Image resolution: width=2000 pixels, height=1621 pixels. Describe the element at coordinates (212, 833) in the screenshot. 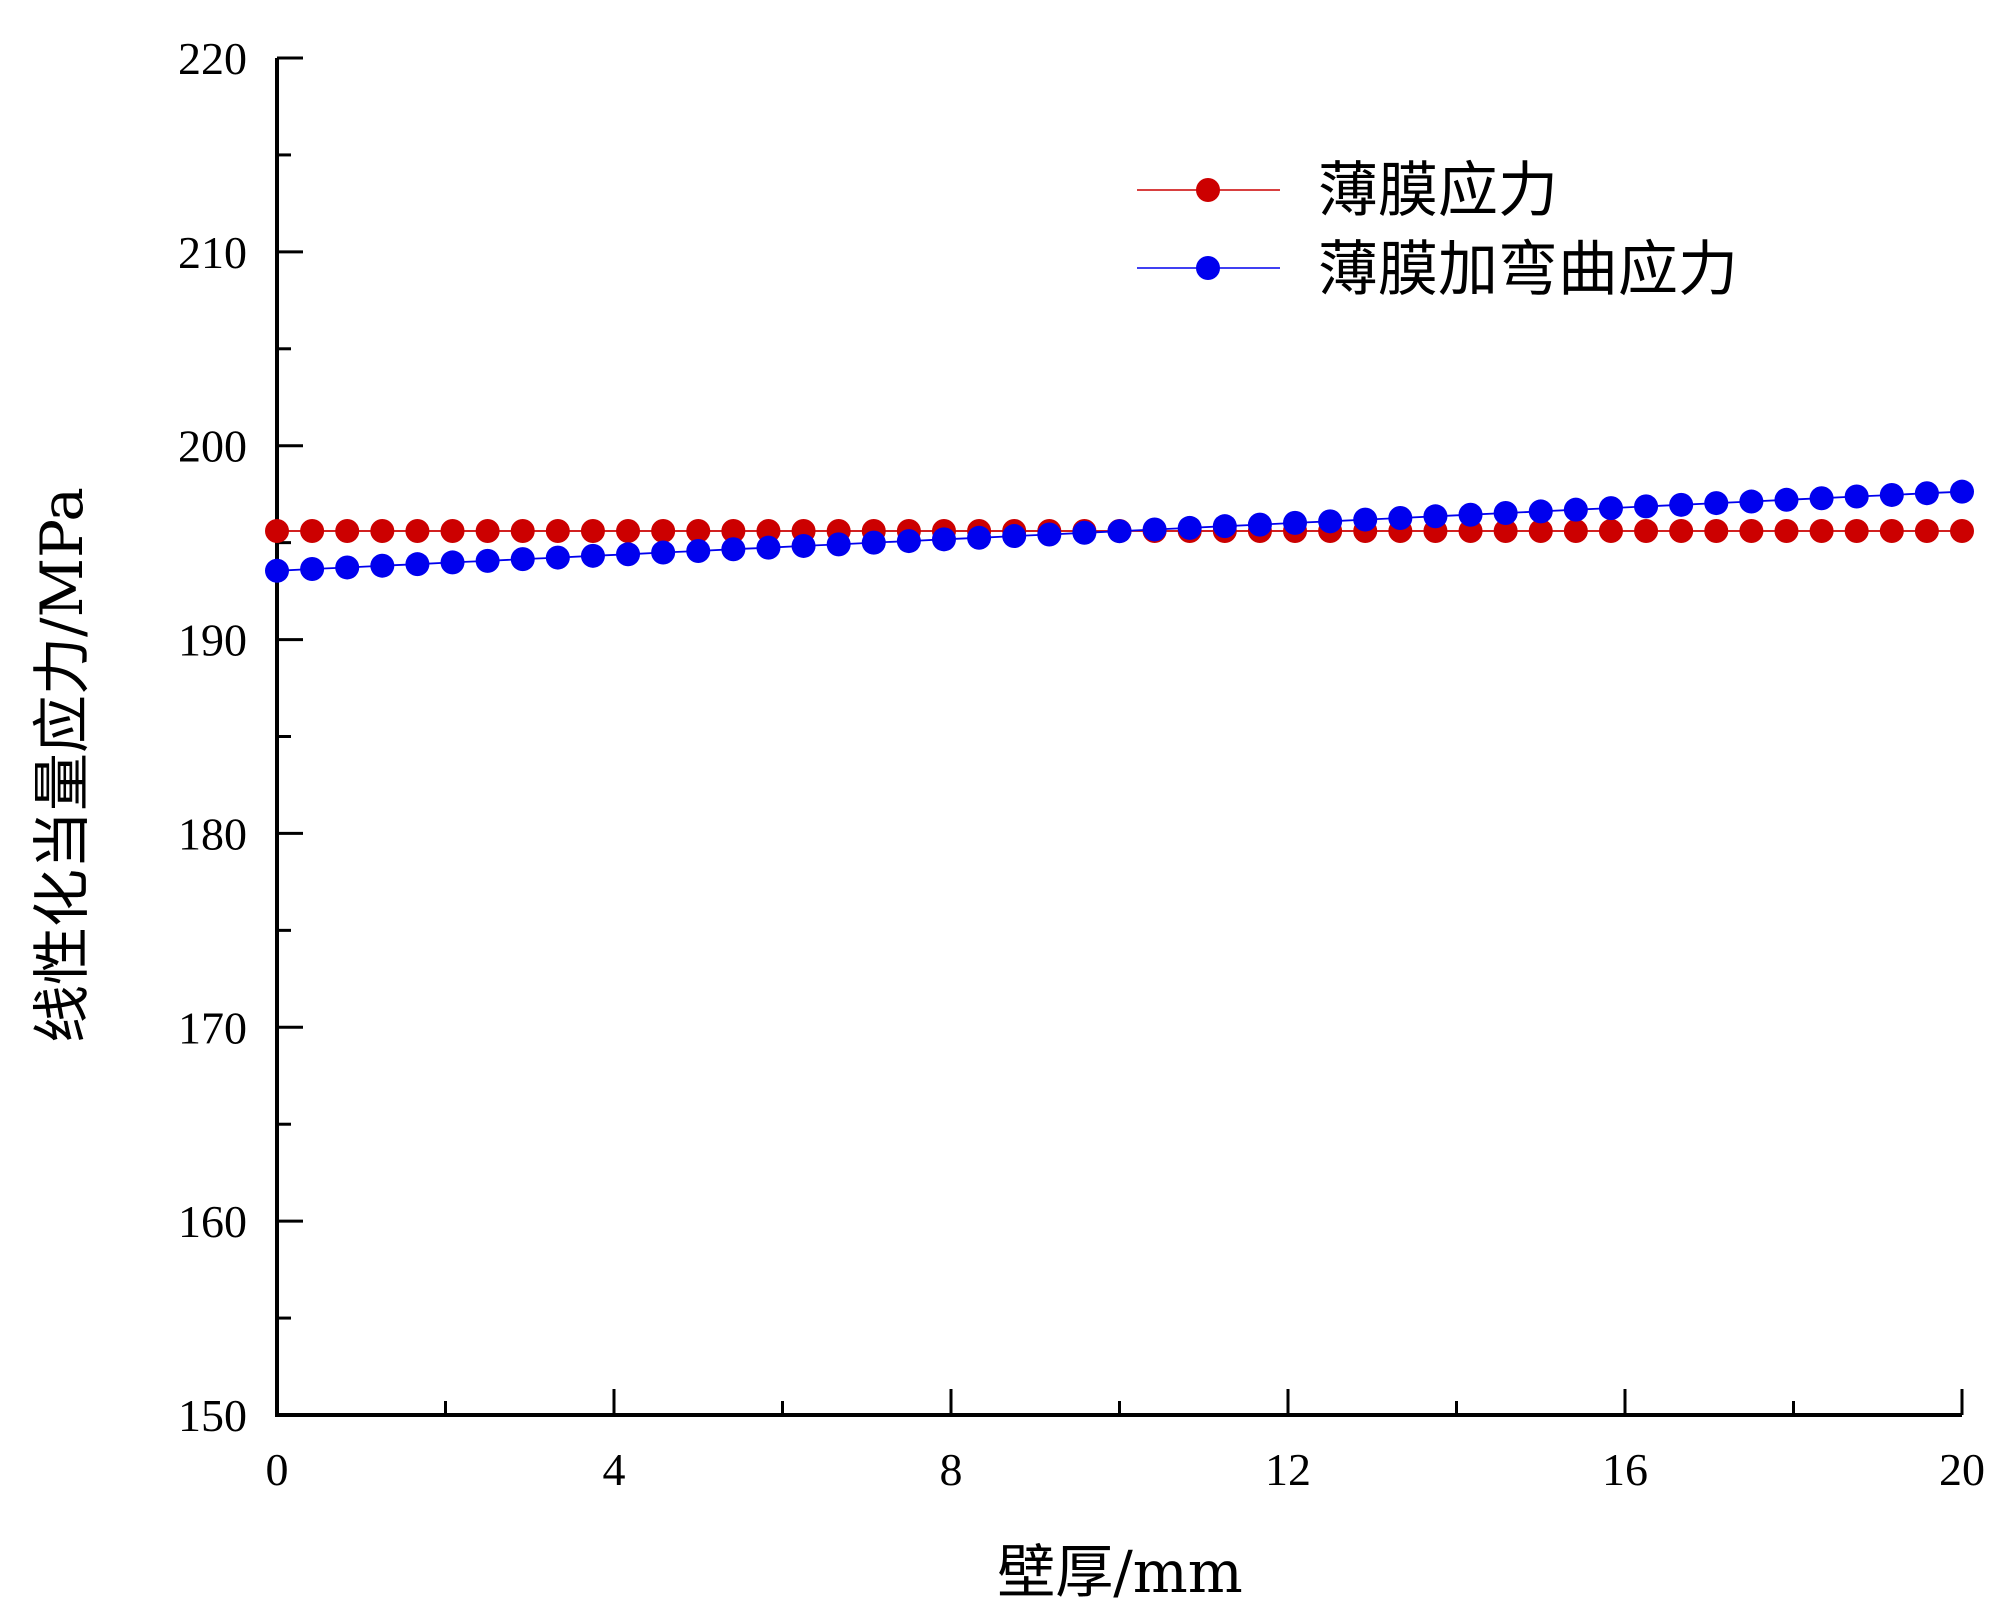

I see `y-tick-label: 180` at that location.